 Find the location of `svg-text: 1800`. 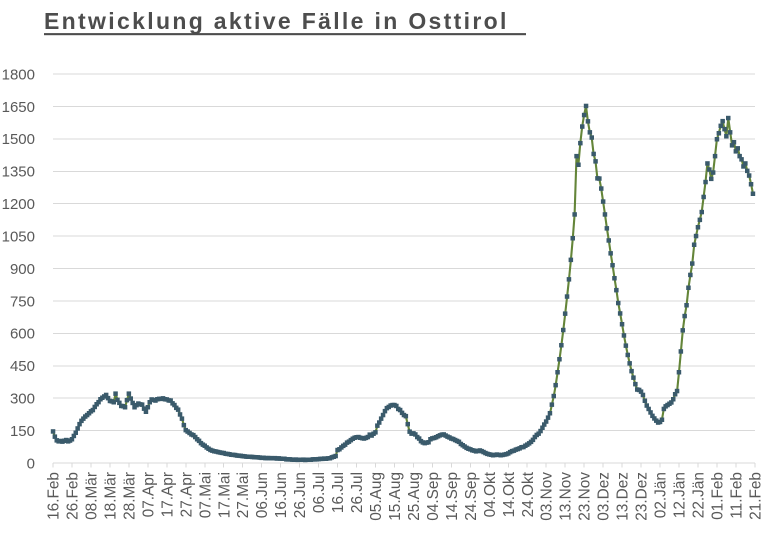

svg-text: 1800 is located at coordinates (18, 74).